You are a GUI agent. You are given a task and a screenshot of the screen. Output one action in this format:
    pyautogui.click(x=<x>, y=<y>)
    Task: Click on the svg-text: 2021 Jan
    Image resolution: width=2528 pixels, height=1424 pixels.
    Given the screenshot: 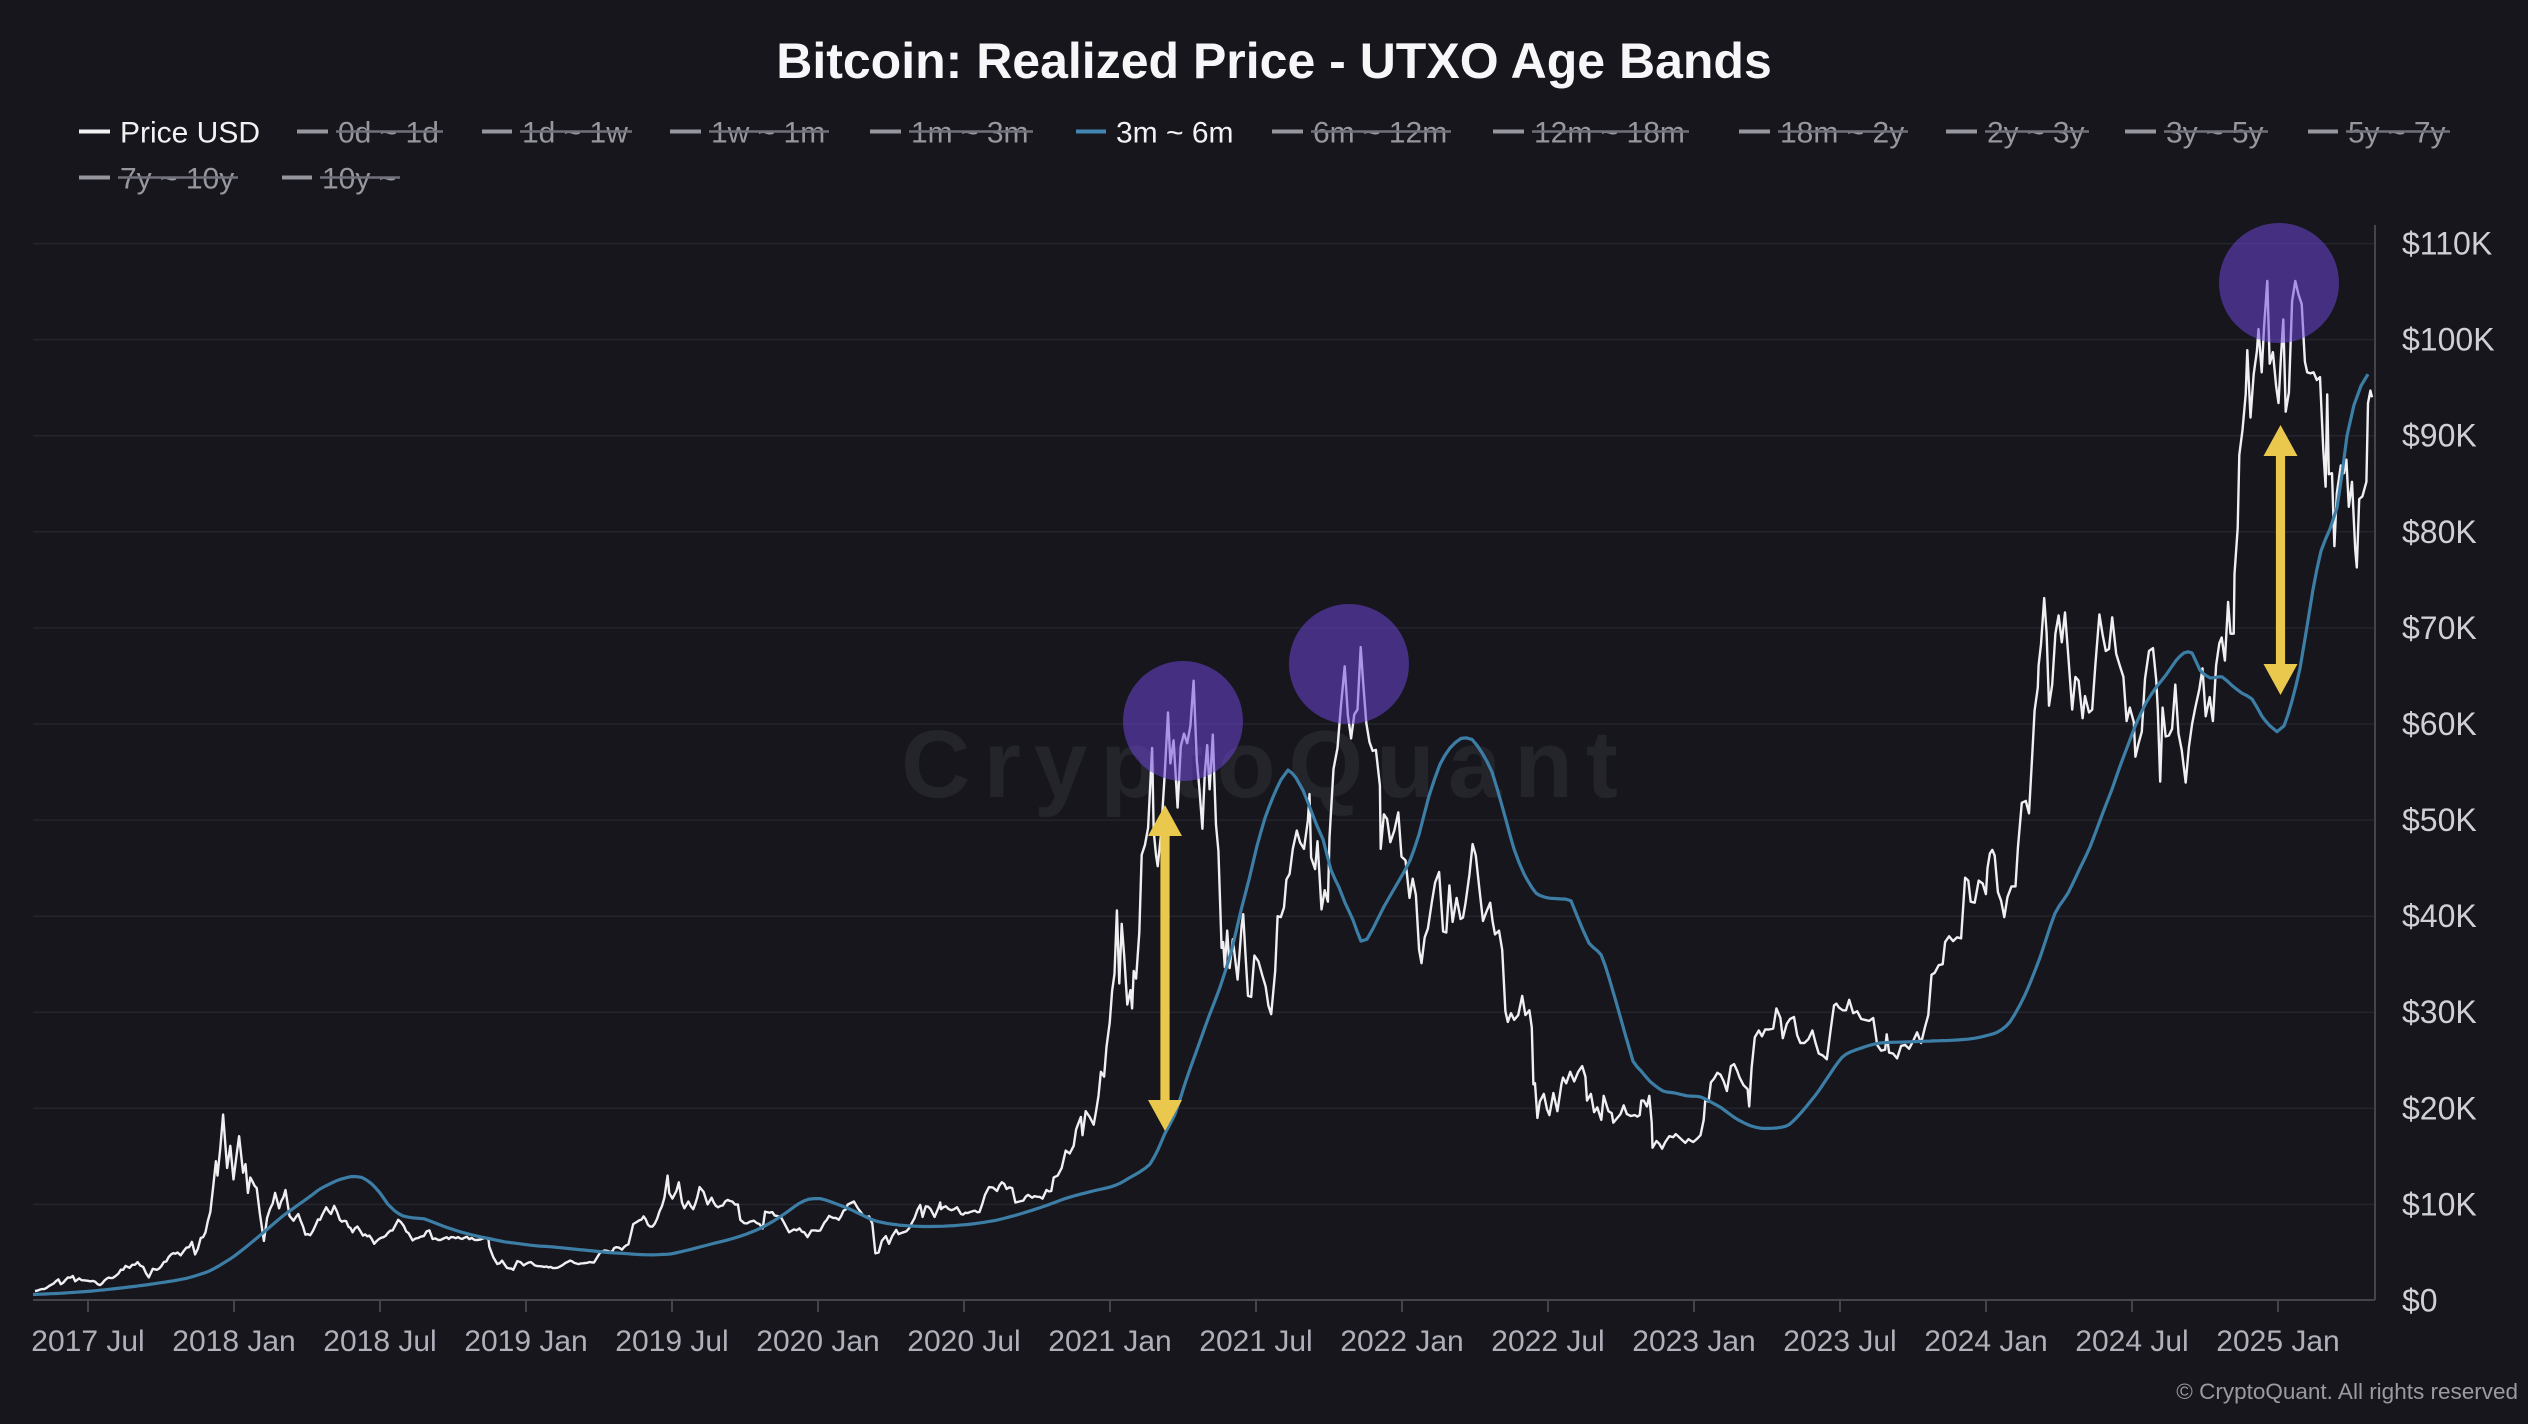 What is the action you would take?
    pyautogui.click(x=1109, y=1341)
    